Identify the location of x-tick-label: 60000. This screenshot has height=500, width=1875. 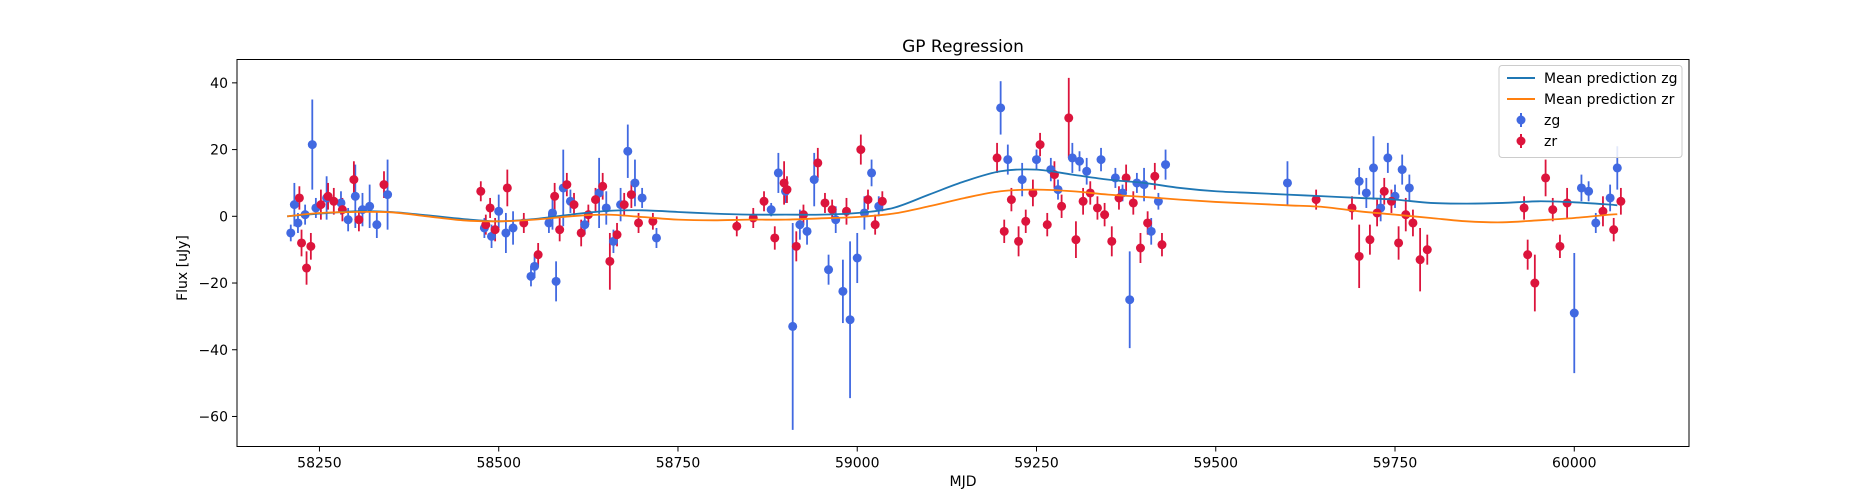
(1574, 464).